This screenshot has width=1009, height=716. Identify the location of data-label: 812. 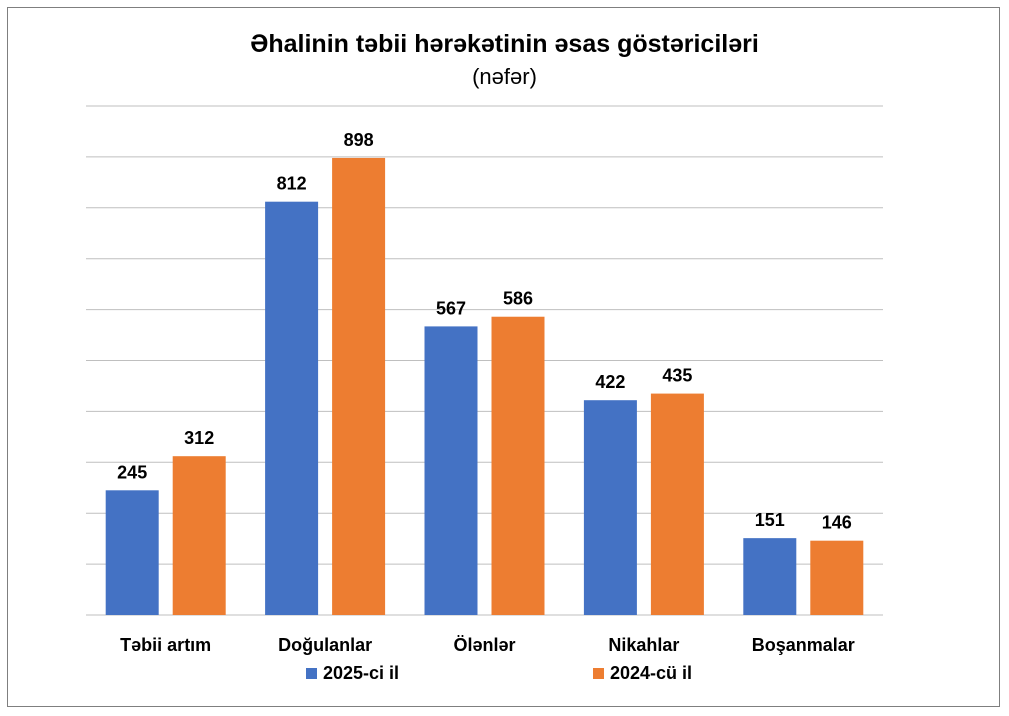
(292, 184).